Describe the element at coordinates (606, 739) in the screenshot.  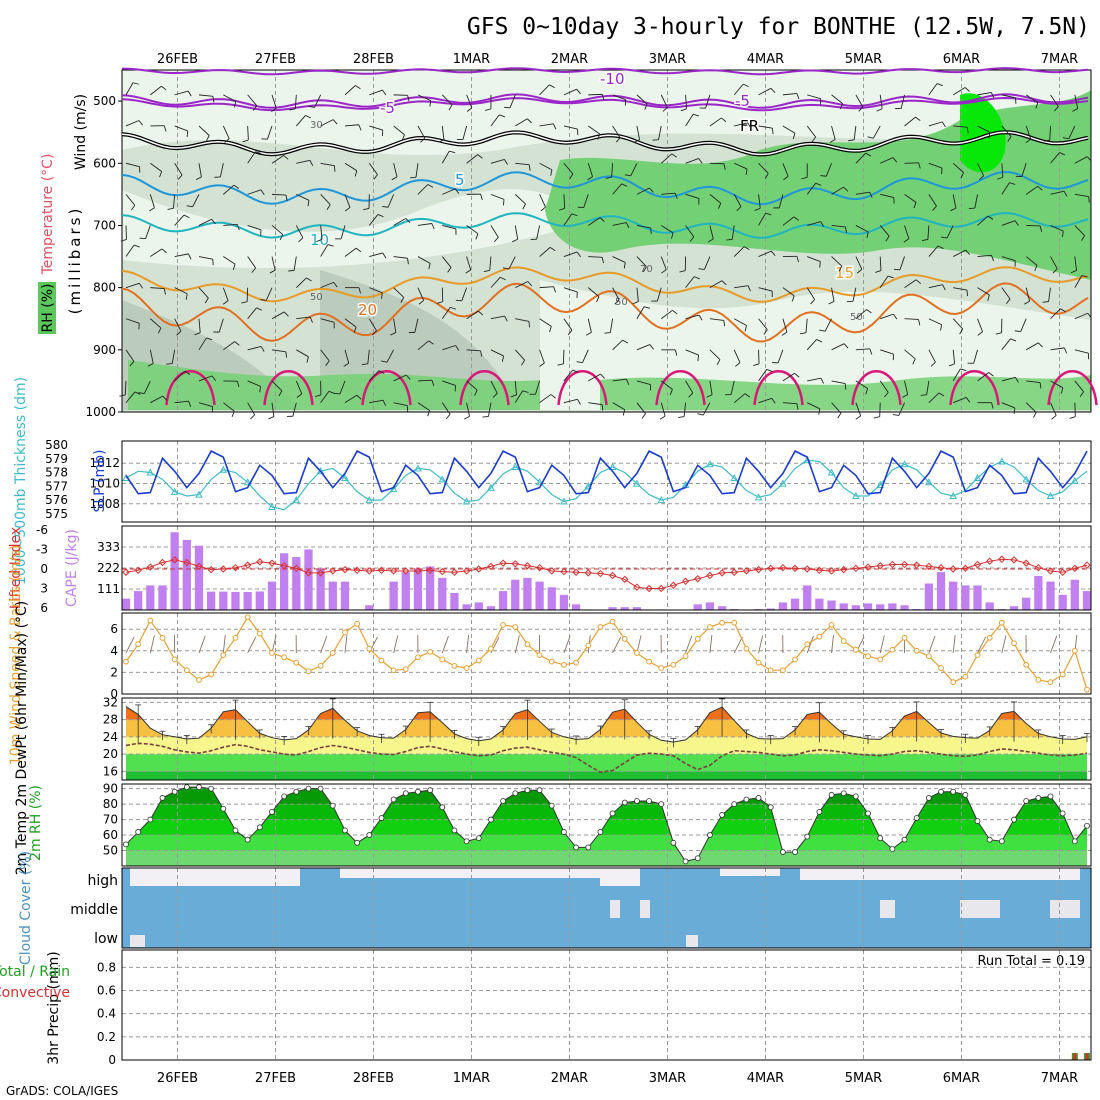
I see `panel-frame` at that location.